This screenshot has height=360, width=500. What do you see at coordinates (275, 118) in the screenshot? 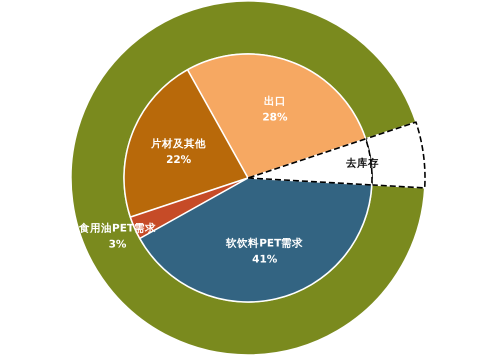
I see `data-label: 28%` at bounding box center [275, 118].